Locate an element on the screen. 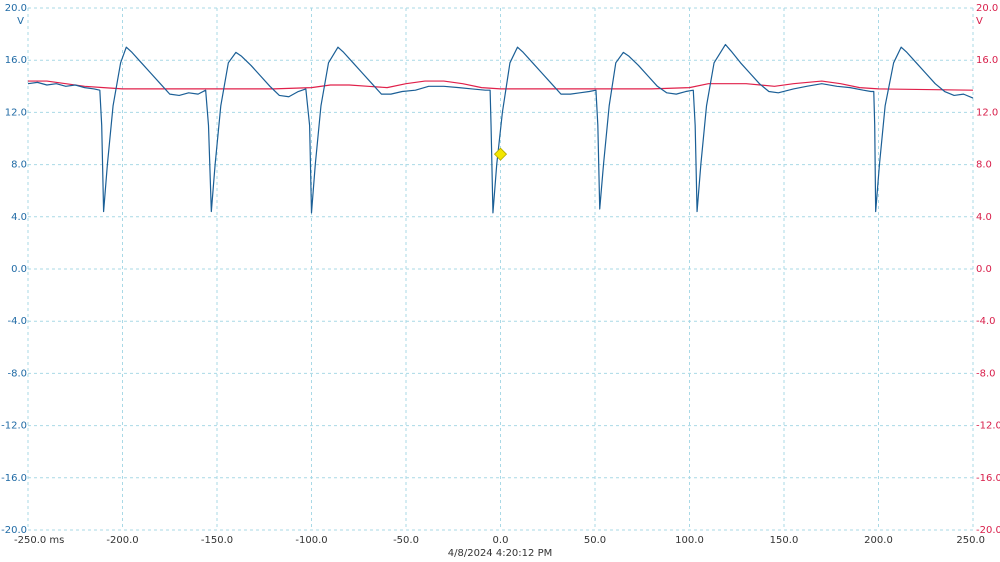 This screenshot has height=562, width=1000. y-tick-label: -4.0 is located at coordinates (17, 321).